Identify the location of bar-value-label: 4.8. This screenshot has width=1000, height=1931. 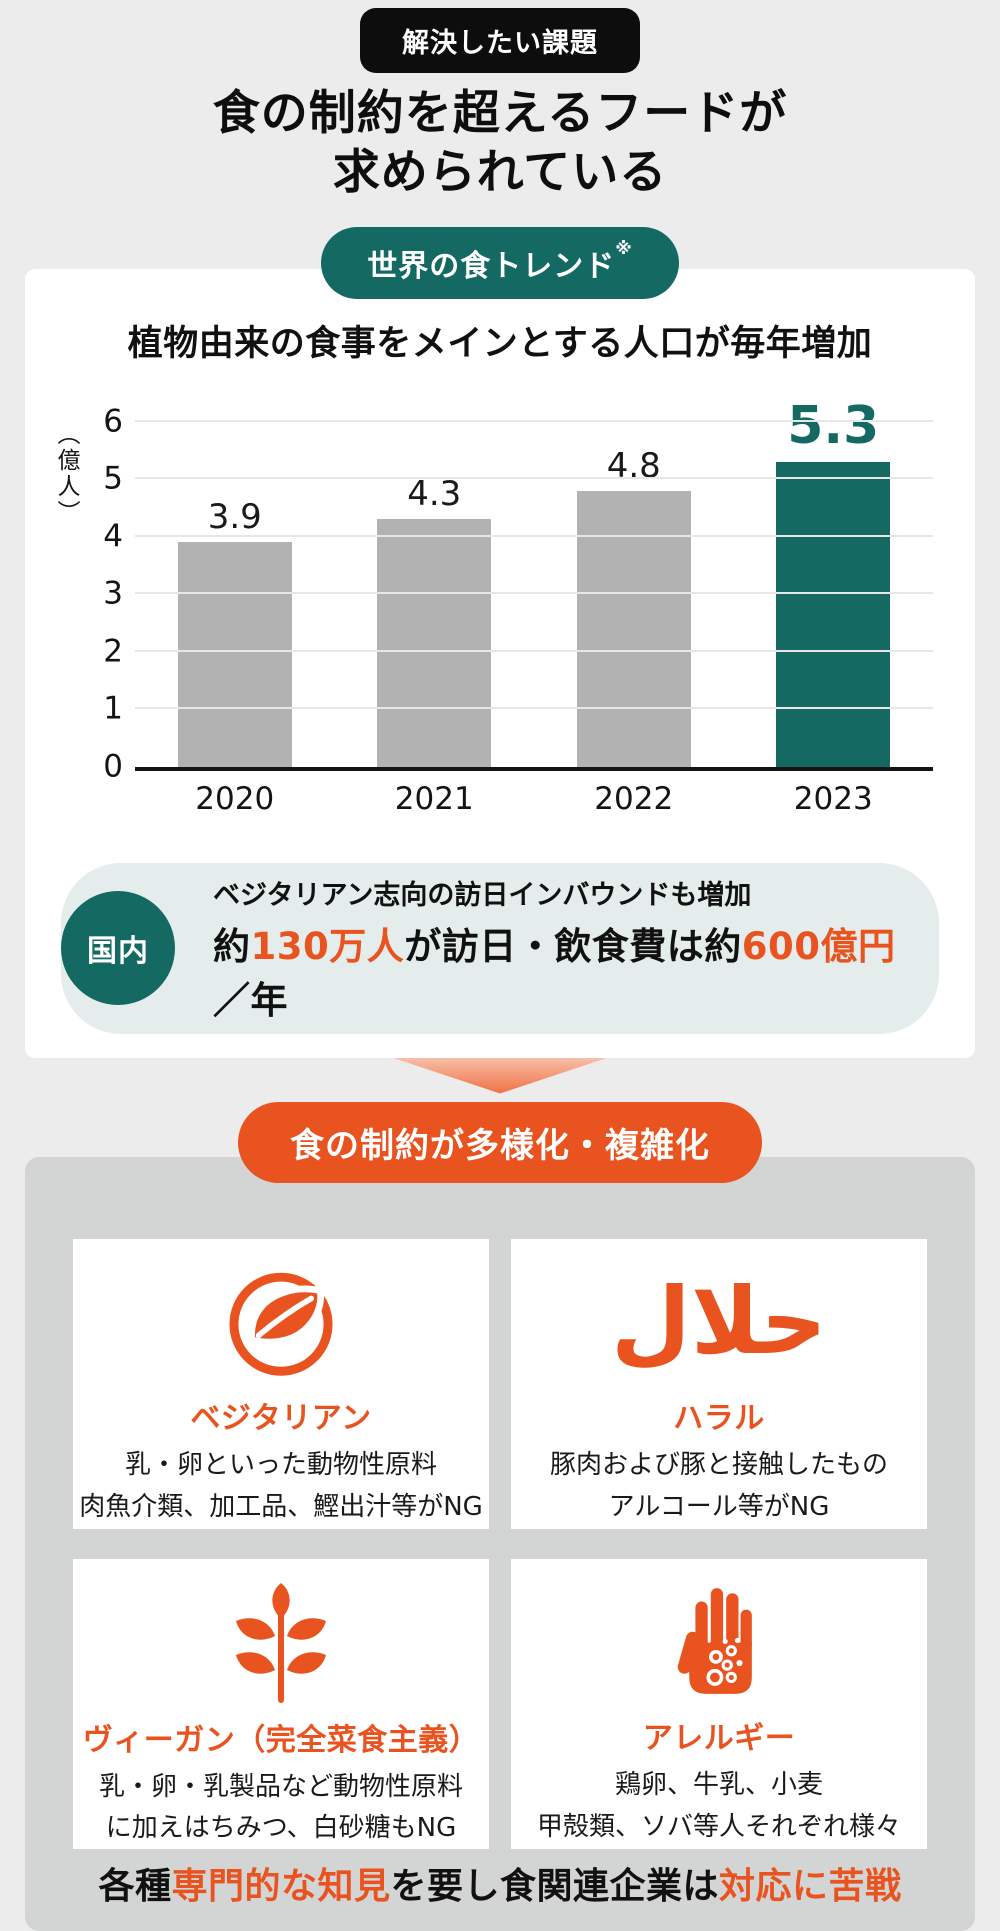
(633, 465).